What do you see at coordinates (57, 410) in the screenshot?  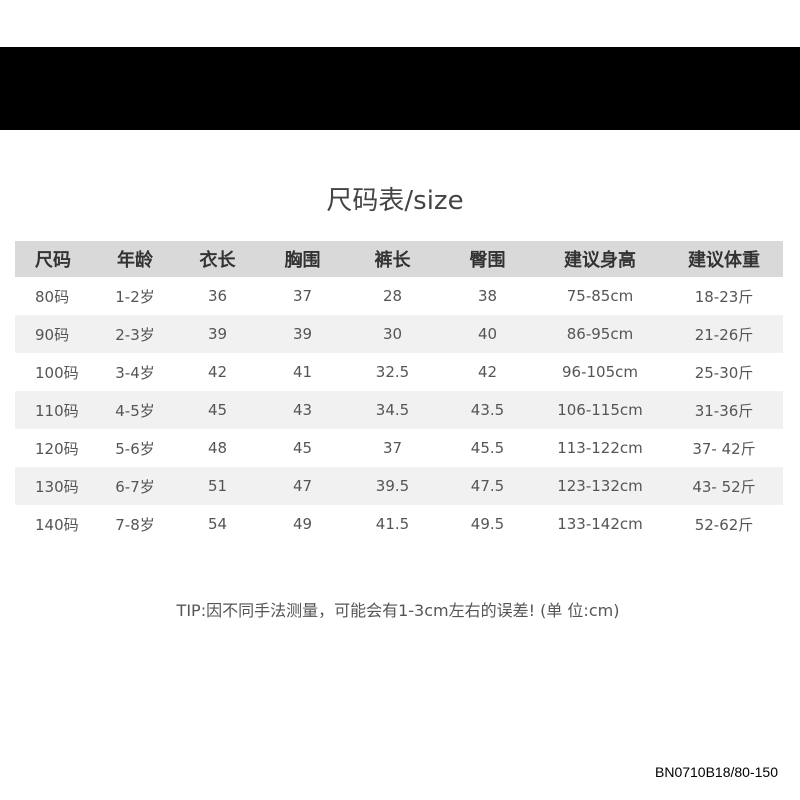 I see `table-cell: 110码` at bounding box center [57, 410].